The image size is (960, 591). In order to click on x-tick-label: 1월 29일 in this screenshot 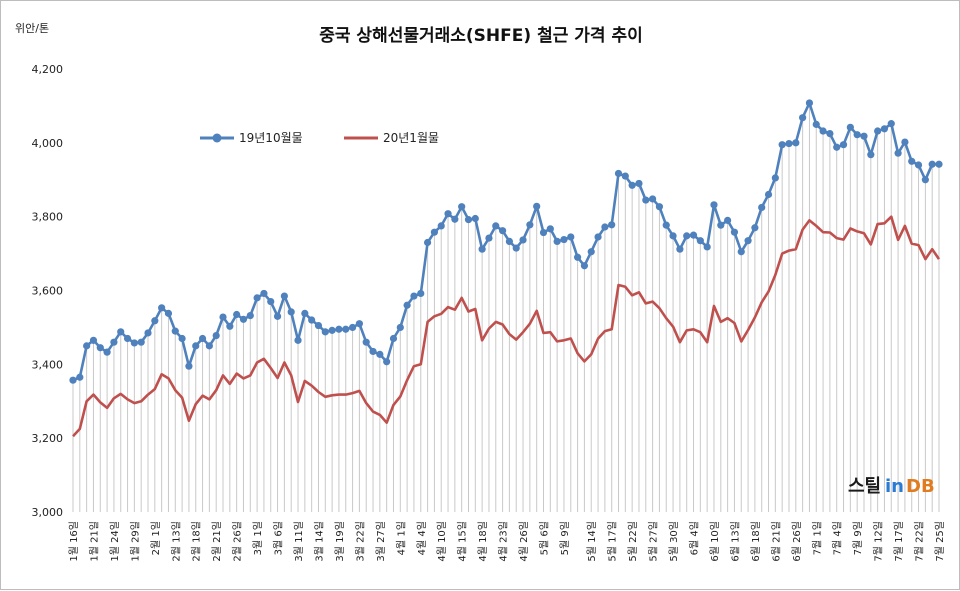, I will do `click(135, 541)`.